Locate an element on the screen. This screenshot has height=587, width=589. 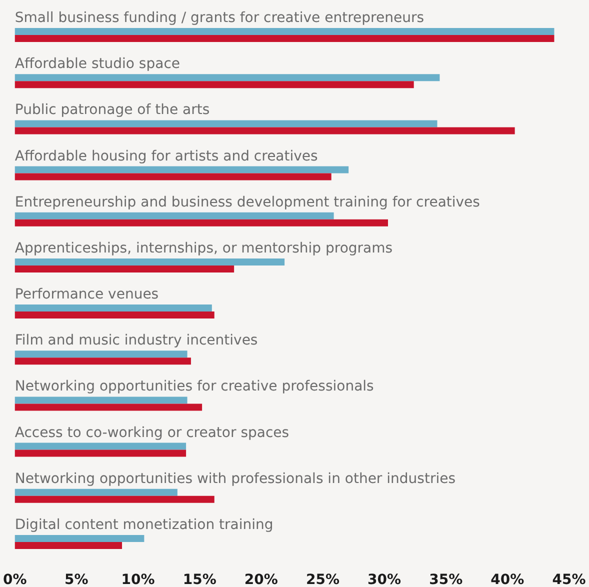
y-tick-label: Affordable studio space is located at coordinates (97, 64).